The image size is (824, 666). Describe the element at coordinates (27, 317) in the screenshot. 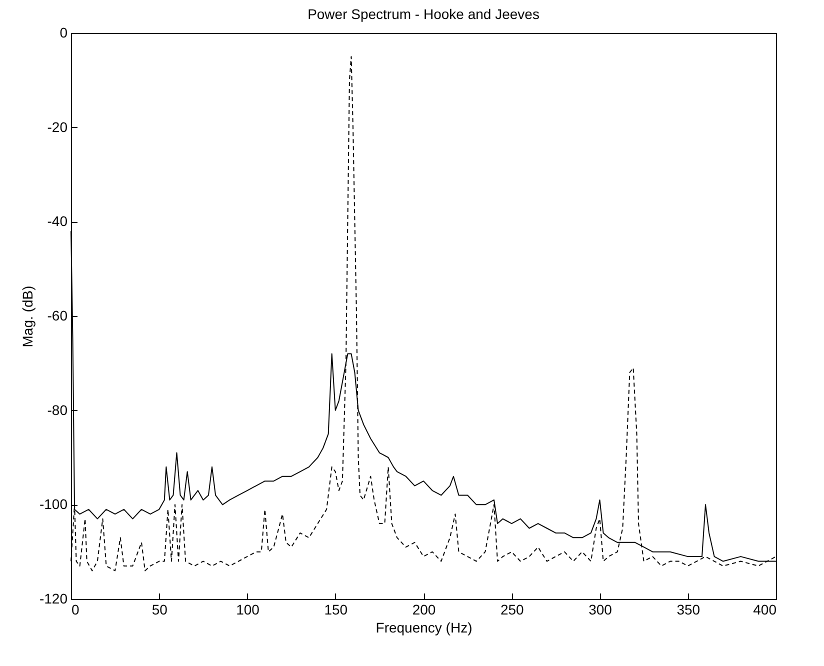

I see `y-axis-title: Mag. (dB)` at that location.